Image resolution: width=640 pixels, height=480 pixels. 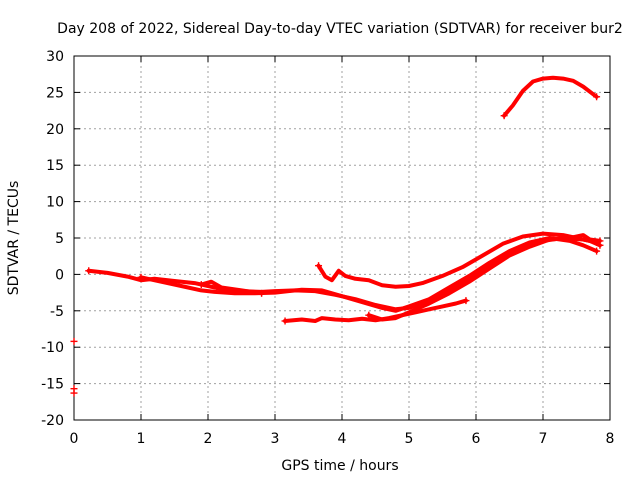 What do you see at coordinates (409, 439) in the screenshot?
I see `x-tick-label: 5` at bounding box center [409, 439].